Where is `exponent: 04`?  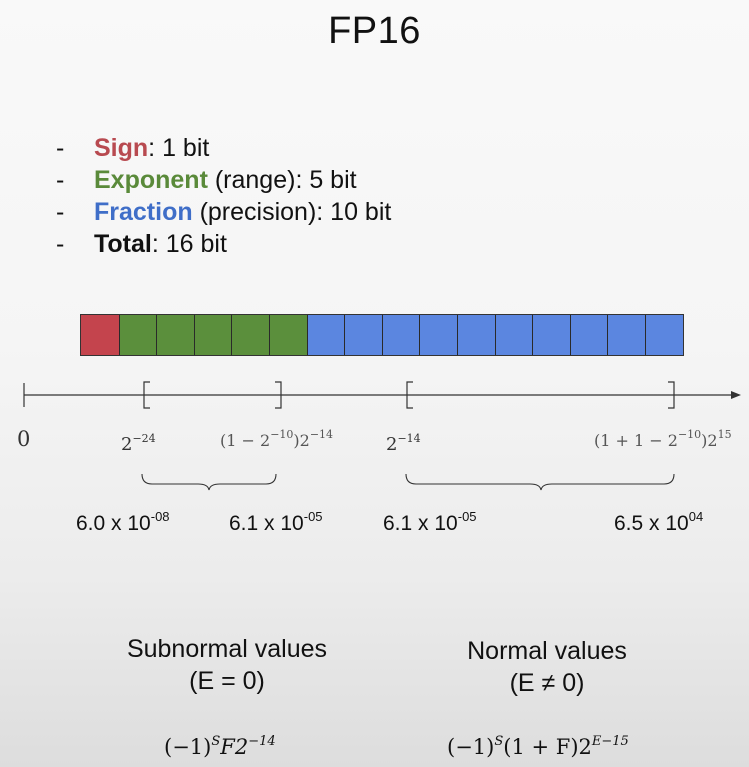 exponent: 04 is located at coordinates (696, 516).